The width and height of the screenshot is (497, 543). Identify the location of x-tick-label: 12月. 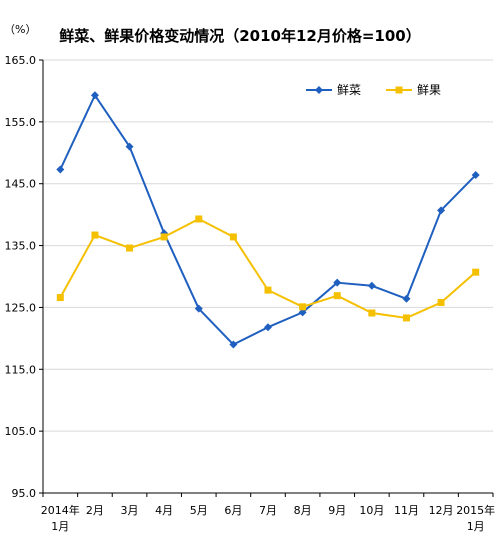
(441, 510).